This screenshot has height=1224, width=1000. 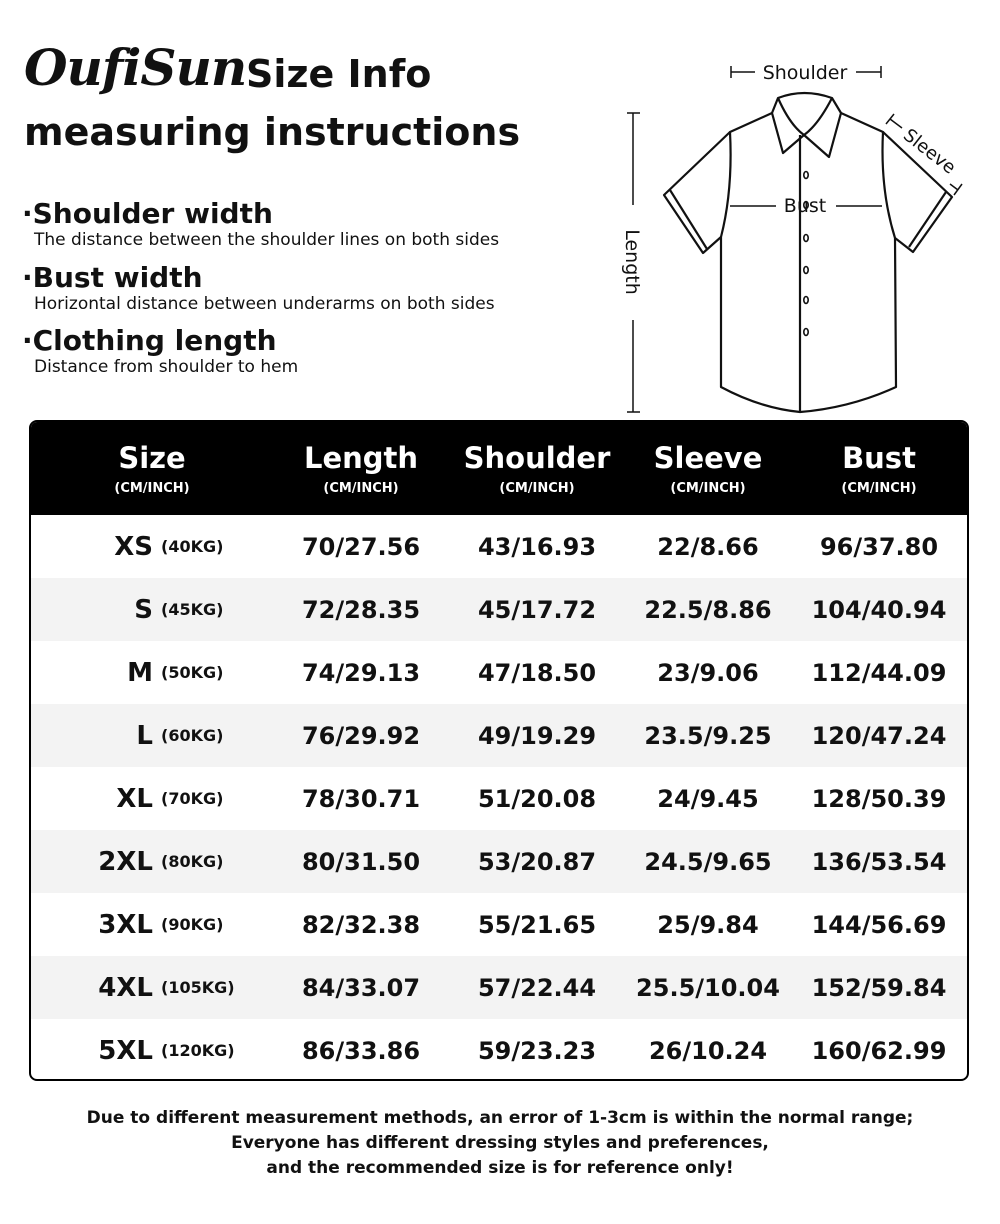 I want to click on bust-cell: 144/56.69, so click(x=879, y=924).